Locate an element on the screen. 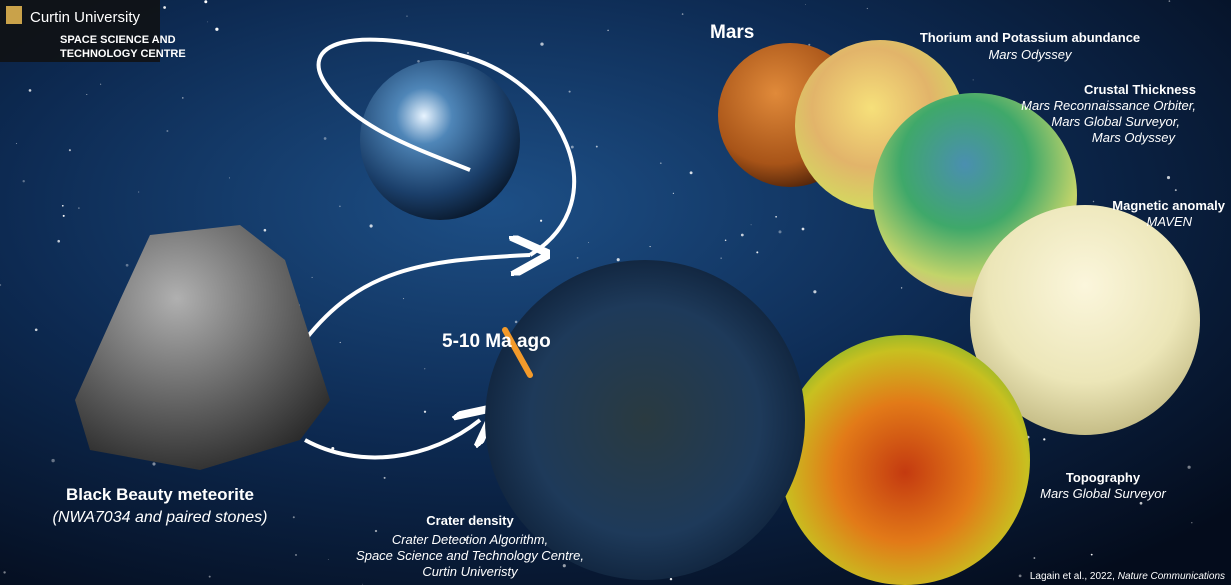  meteorite-subtitle: (NWA7034 and paired stones) is located at coordinates (160, 517).